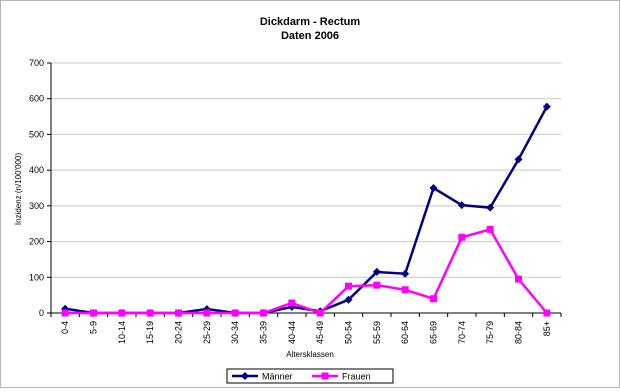  What do you see at coordinates (292, 332) in the screenshot?
I see `x-tick-label: 40-44` at bounding box center [292, 332].